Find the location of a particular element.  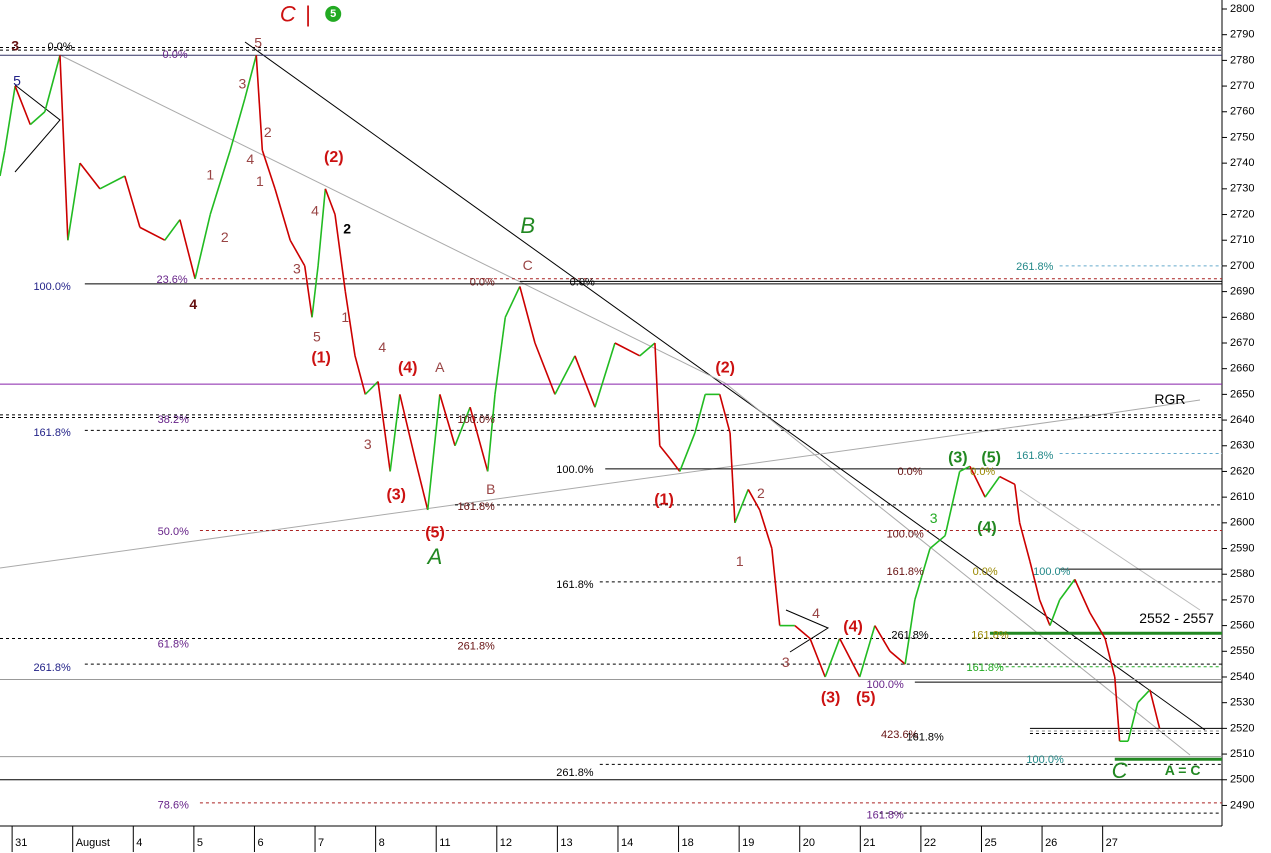

y-tick-label: 2680 is located at coordinates (1242, 317).